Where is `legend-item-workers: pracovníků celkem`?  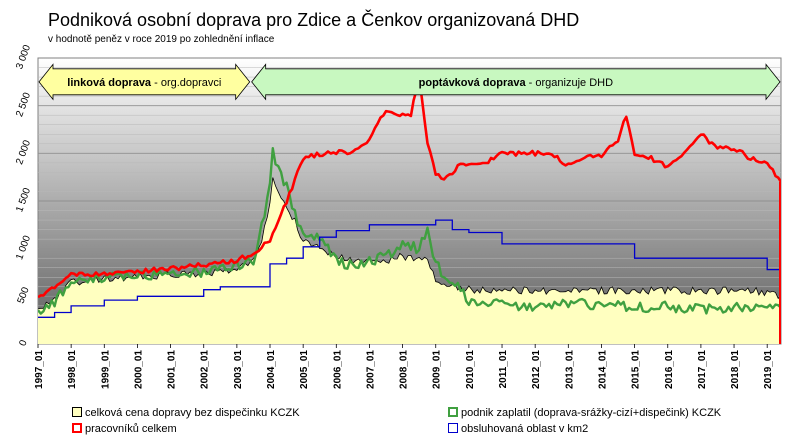 legend-item-workers: pracovníků celkem is located at coordinates (124, 429).